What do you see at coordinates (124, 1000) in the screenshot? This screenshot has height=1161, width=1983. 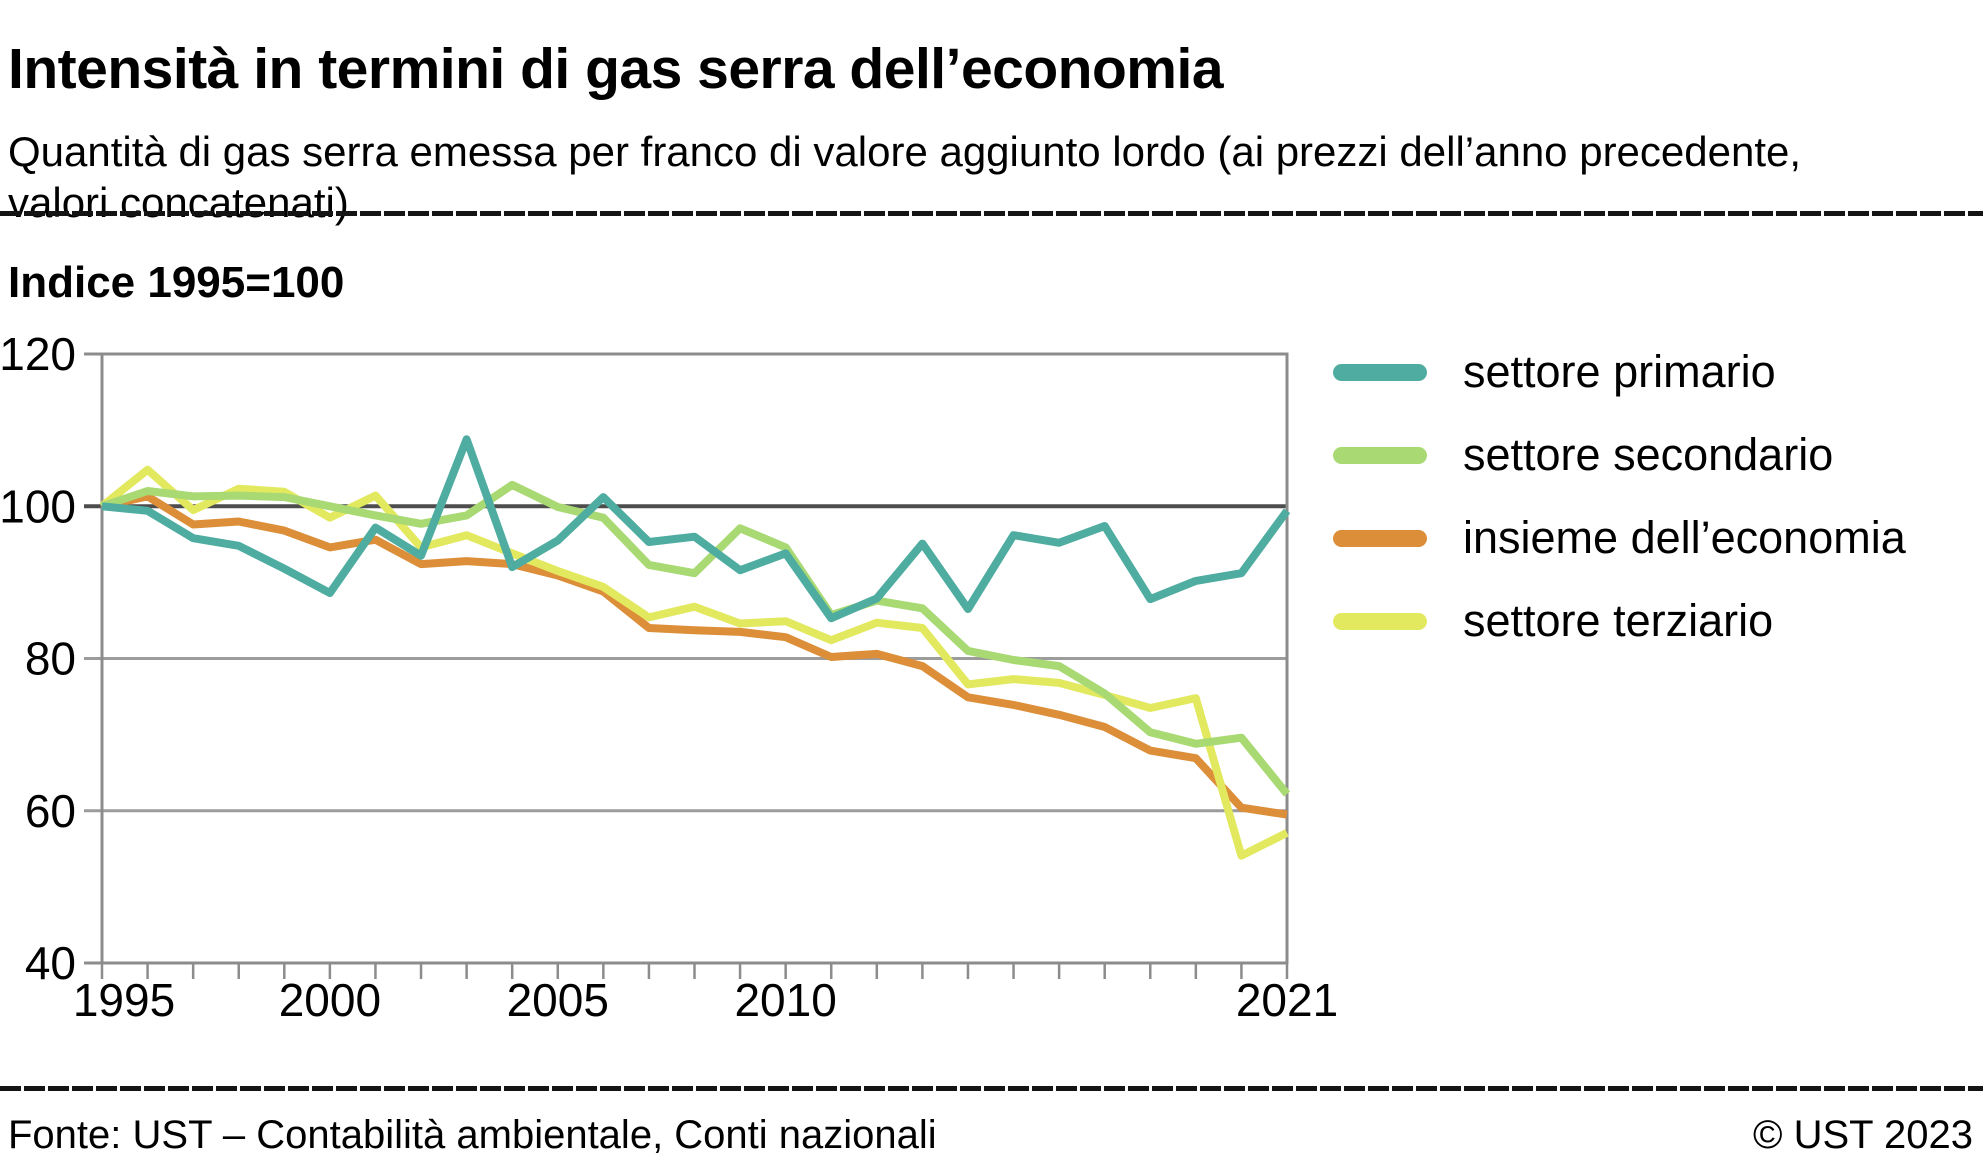 I see `x-tick-label-1995: 1995` at bounding box center [124, 1000].